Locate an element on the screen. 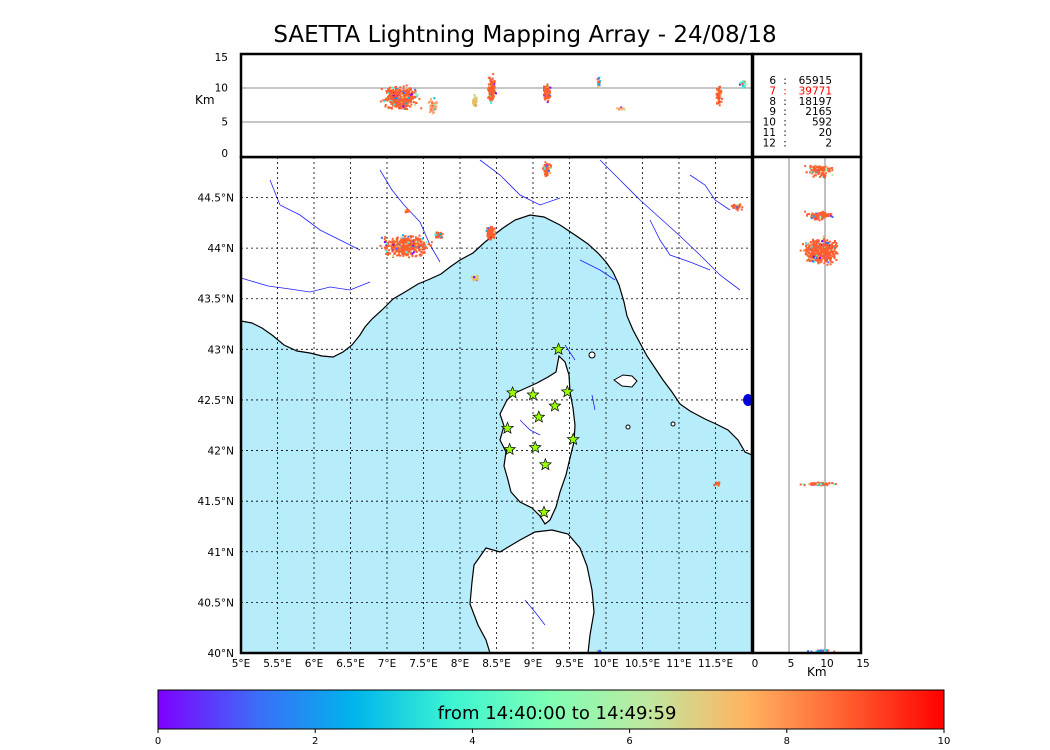 This screenshot has width=1050, height=750. altitude-tick-label: 5 is located at coordinates (224, 123).